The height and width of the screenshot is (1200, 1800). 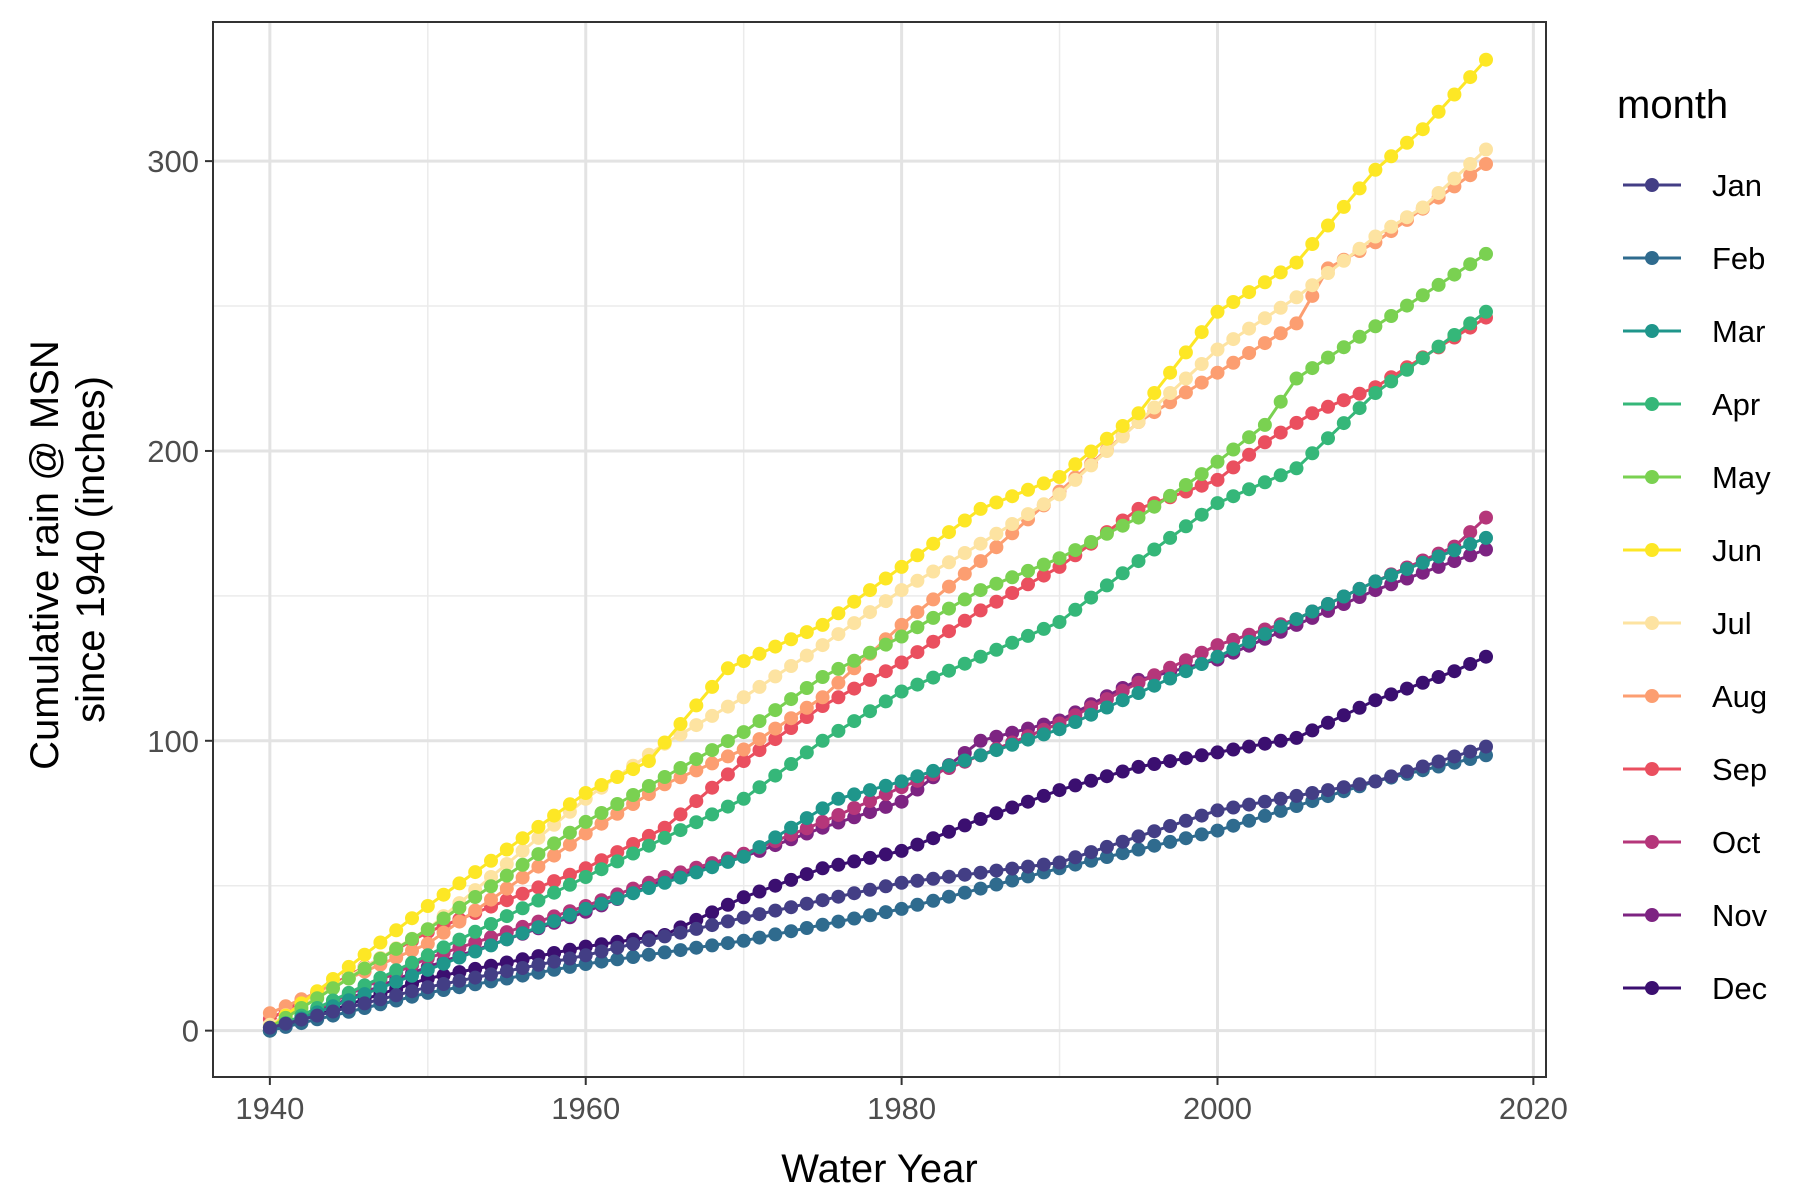 What do you see at coordinates (1652, 988) in the screenshot?
I see `legend-key-point` at bounding box center [1652, 988].